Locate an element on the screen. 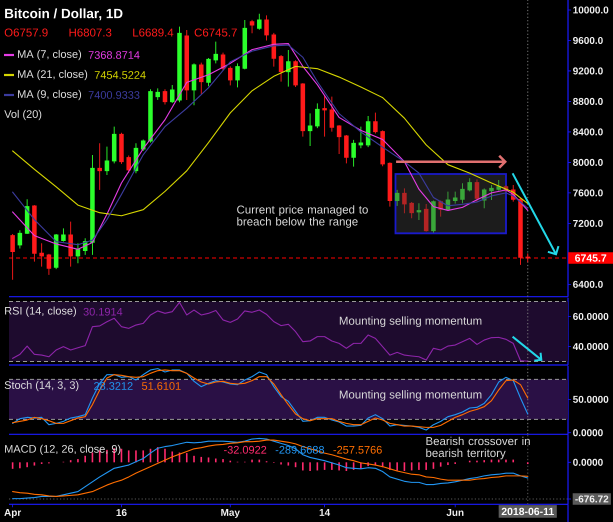 This screenshot has height=522, width=613. y-tick-label: 40.0000 is located at coordinates (590, 346).